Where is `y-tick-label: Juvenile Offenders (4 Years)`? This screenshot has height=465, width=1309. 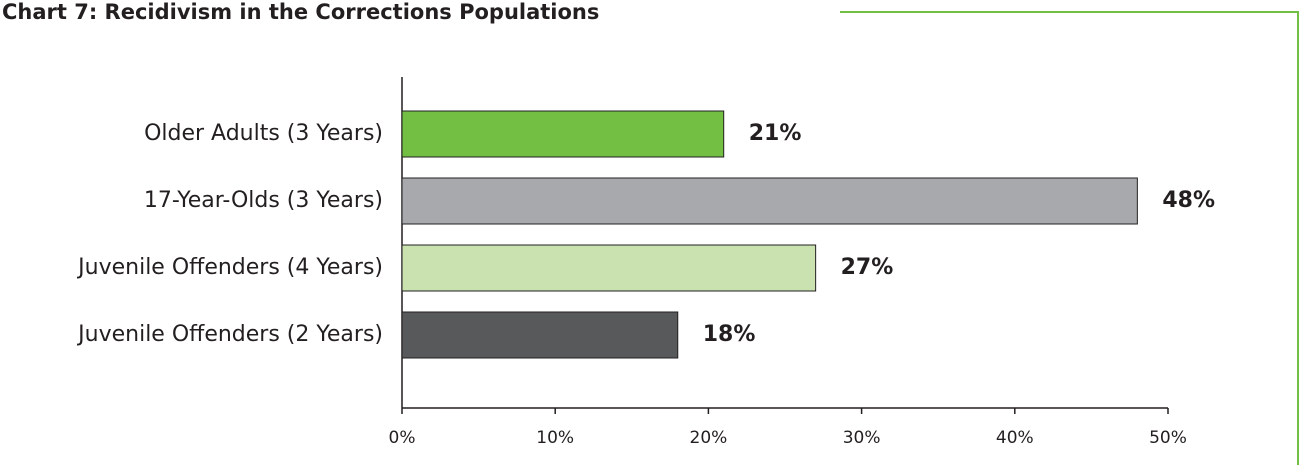
y-tick-label: Juvenile Offenders (4 Years) is located at coordinates (229, 267).